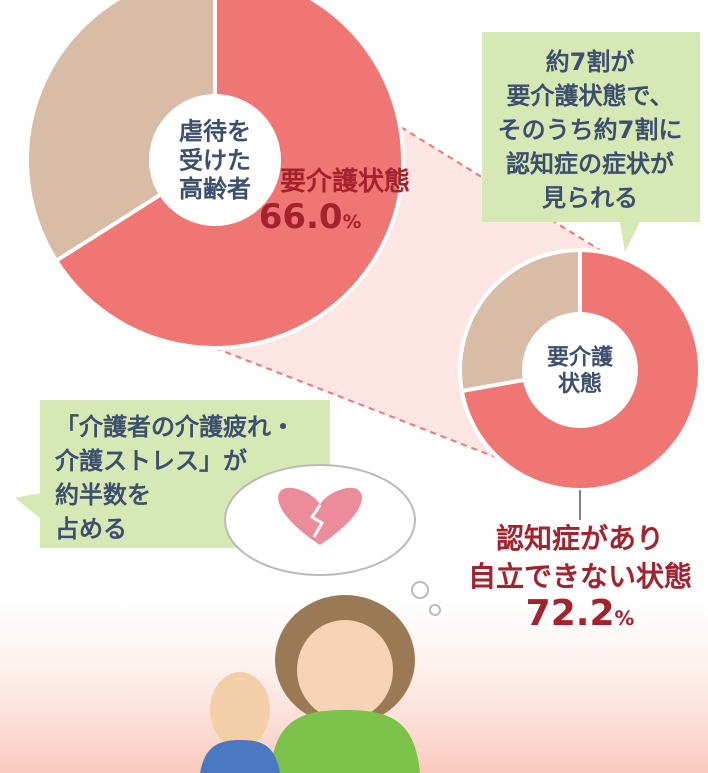 Image resolution: width=708 pixels, height=773 pixels. Describe the element at coordinates (580, 576) in the screenshot. I see `slice-label-line: 自立できない状態` at that location.